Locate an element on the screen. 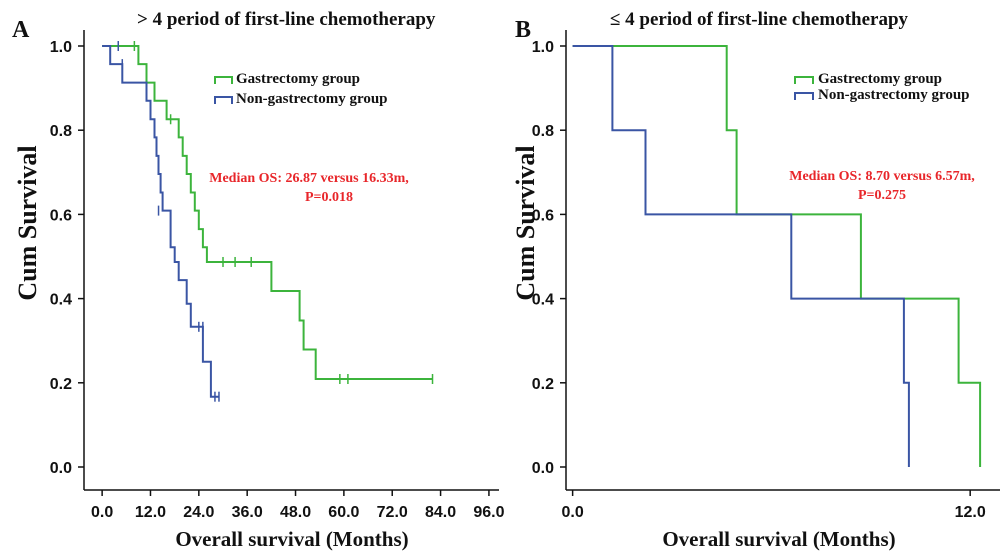  panel-a-title: > 4 period of first-line chemotherapy is located at coordinates (286, 19).